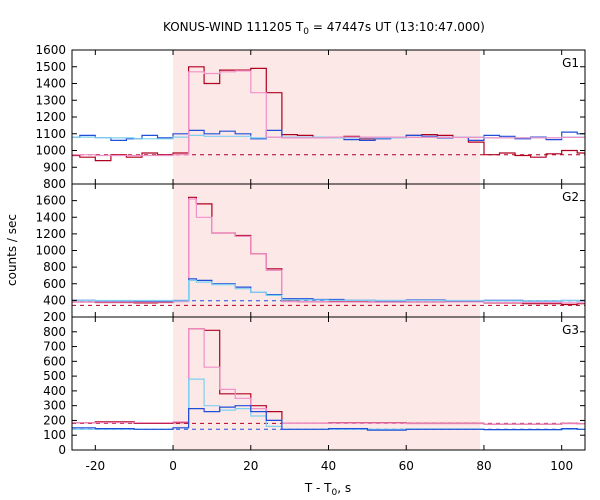 The width and height of the screenshot is (600, 500). What do you see at coordinates (54, 376) in the screenshot?
I see `y-tick-label: 500` at bounding box center [54, 376].